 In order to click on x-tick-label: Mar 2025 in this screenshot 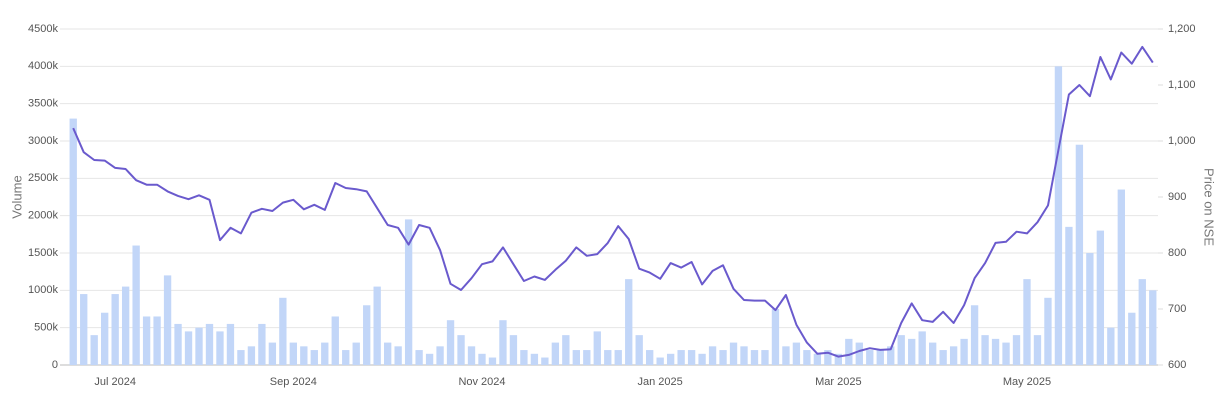, I will do `click(838, 382)`.